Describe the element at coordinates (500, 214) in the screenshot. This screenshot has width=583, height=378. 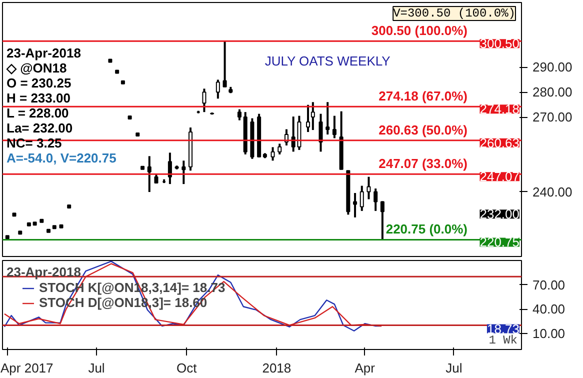
I see `annotation: 232.00` at that location.